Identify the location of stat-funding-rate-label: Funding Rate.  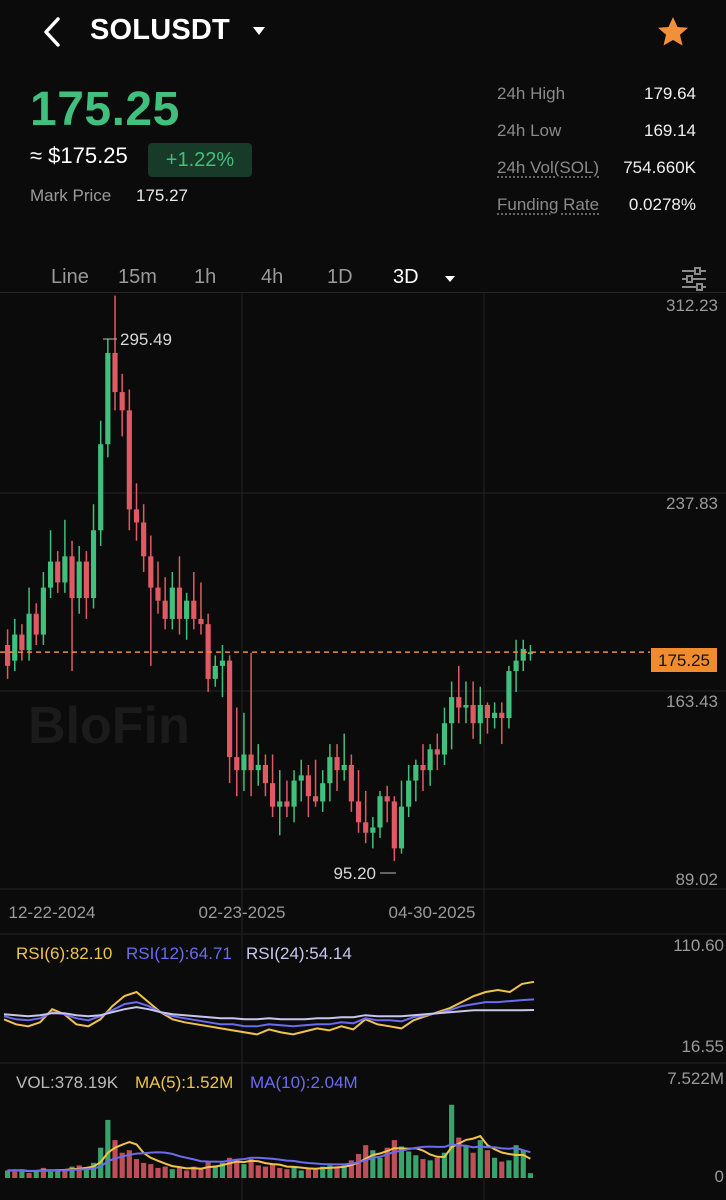
(548, 204).